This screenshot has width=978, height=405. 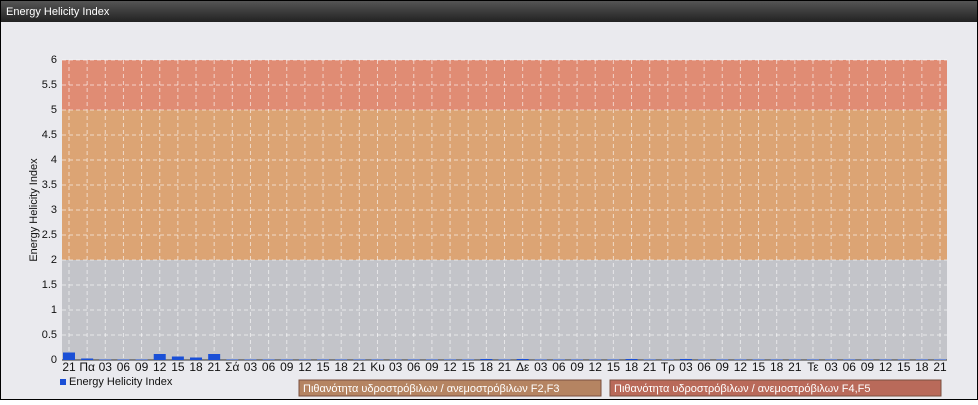 What do you see at coordinates (489, 11) in the screenshot?
I see `title-bar` at bounding box center [489, 11].